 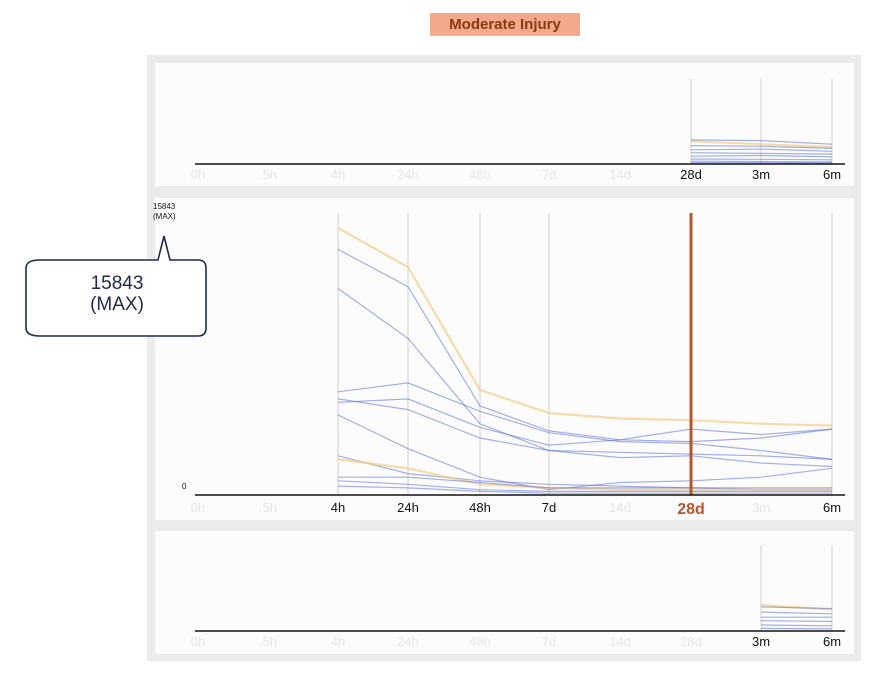 What do you see at coordinates (184, 486) in the screenshot?
I see `y-min-label: 0` at bounding box center [184, 486].